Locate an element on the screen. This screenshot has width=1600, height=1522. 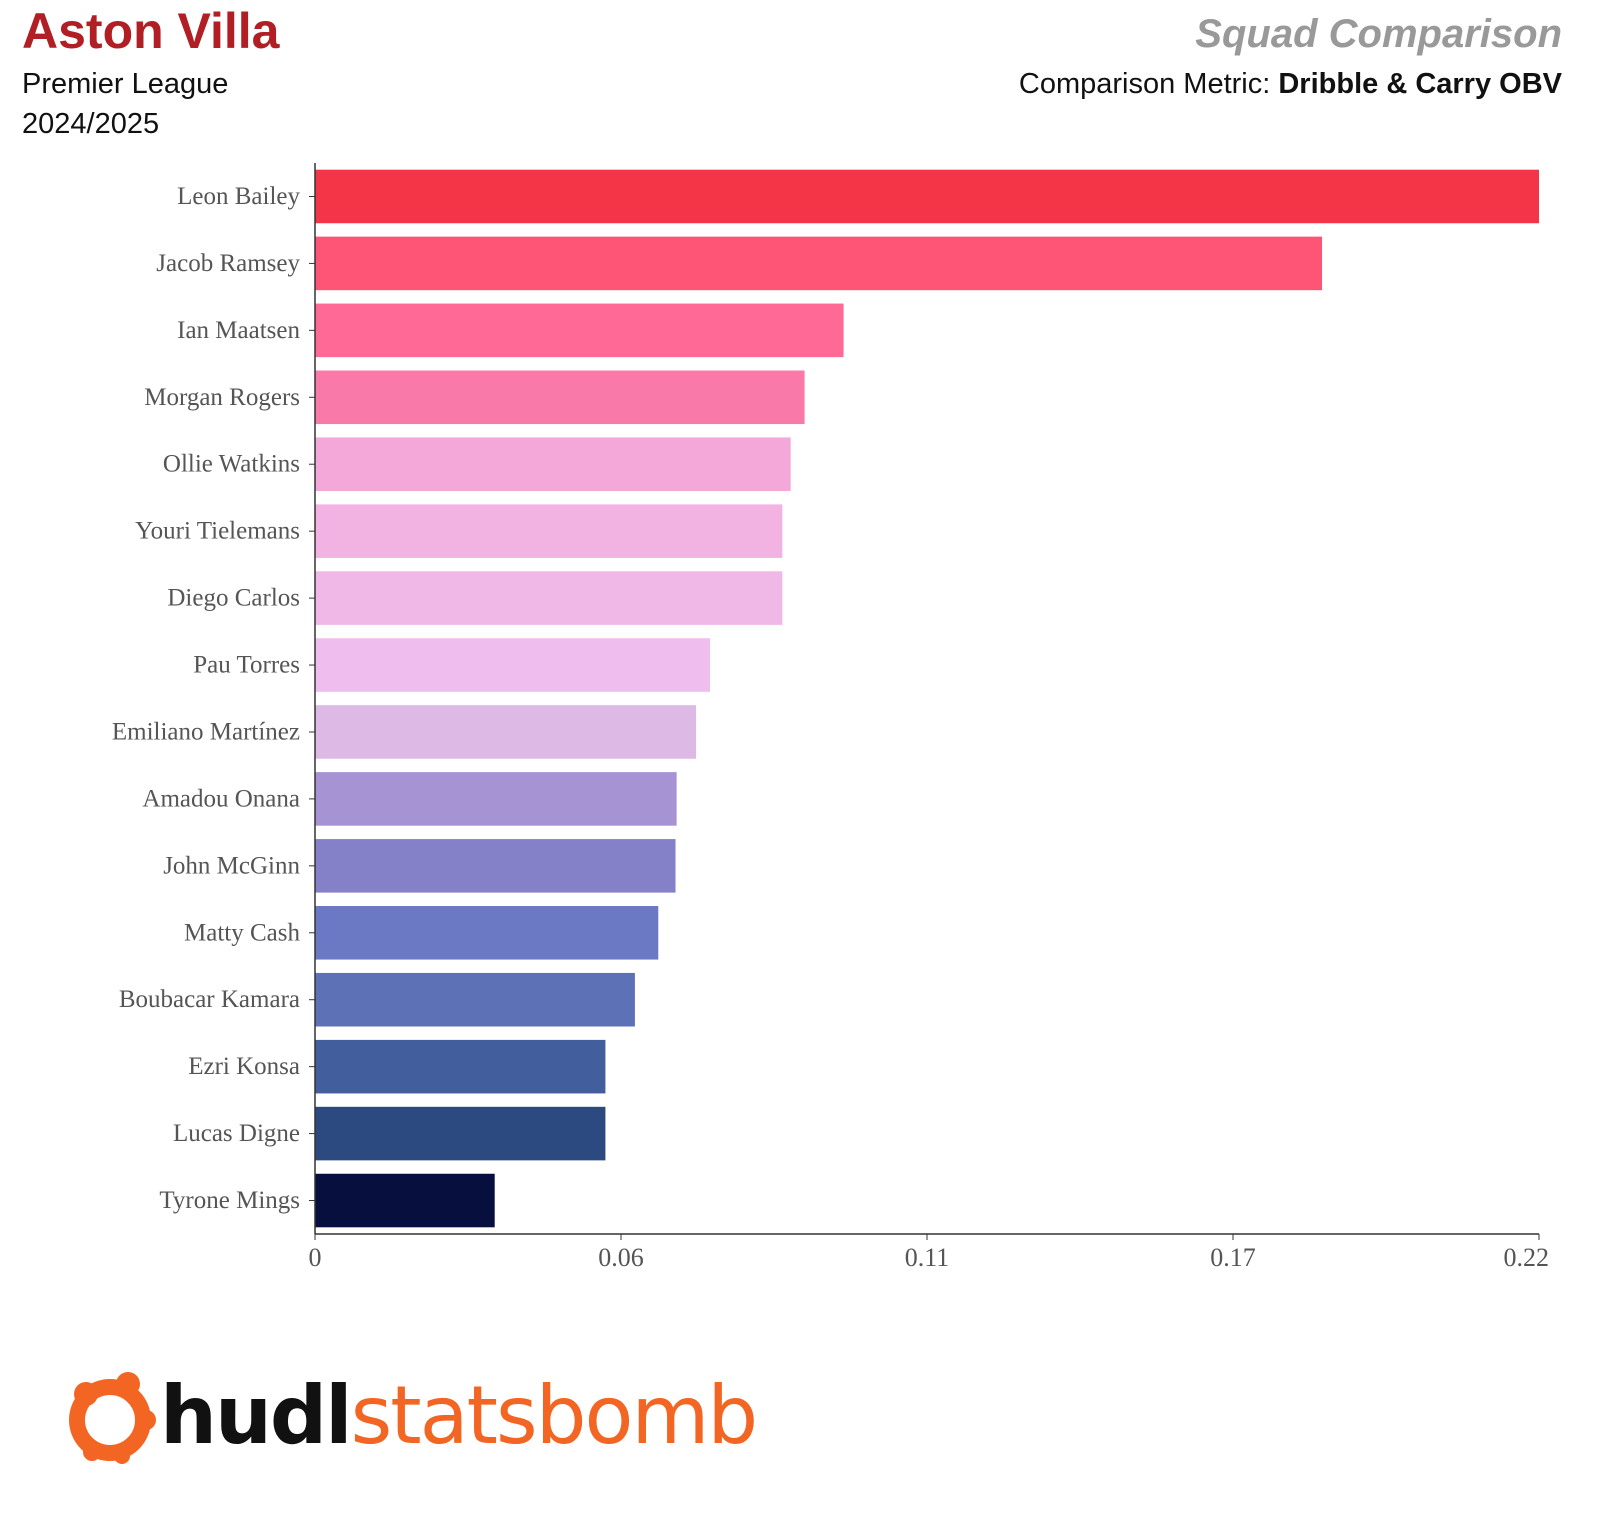
y-axis-label: Matty Cash is located at coordinates (242, 932).